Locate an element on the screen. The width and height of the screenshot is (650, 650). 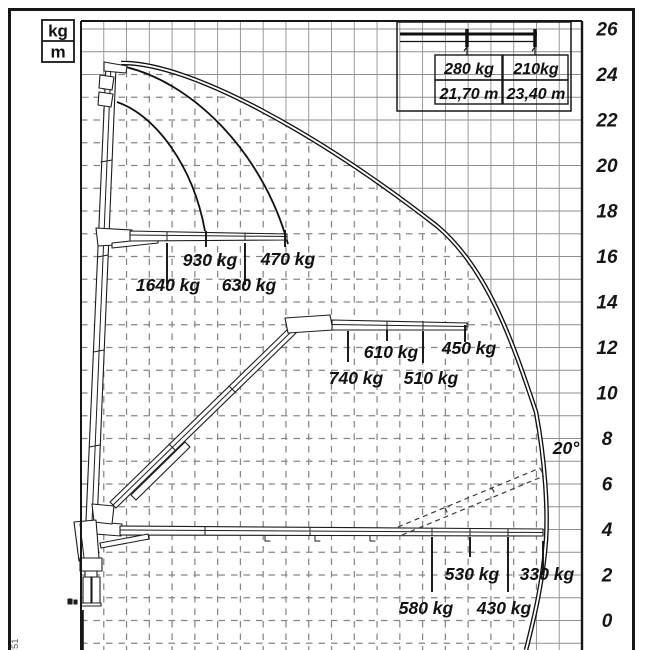
load-label-610kg: 610 kg is located at coordinates (391, 352).